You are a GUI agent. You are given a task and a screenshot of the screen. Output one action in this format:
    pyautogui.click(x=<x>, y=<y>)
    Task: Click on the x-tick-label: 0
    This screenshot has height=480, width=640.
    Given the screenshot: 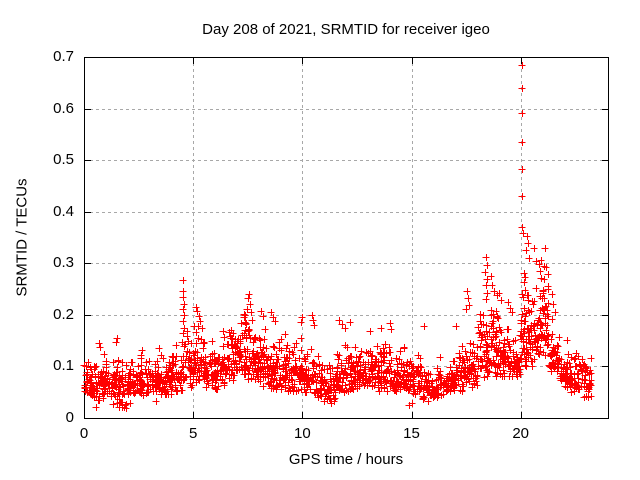 What is the action you would take?
    pyautogui.click(x=84, y=433)
    